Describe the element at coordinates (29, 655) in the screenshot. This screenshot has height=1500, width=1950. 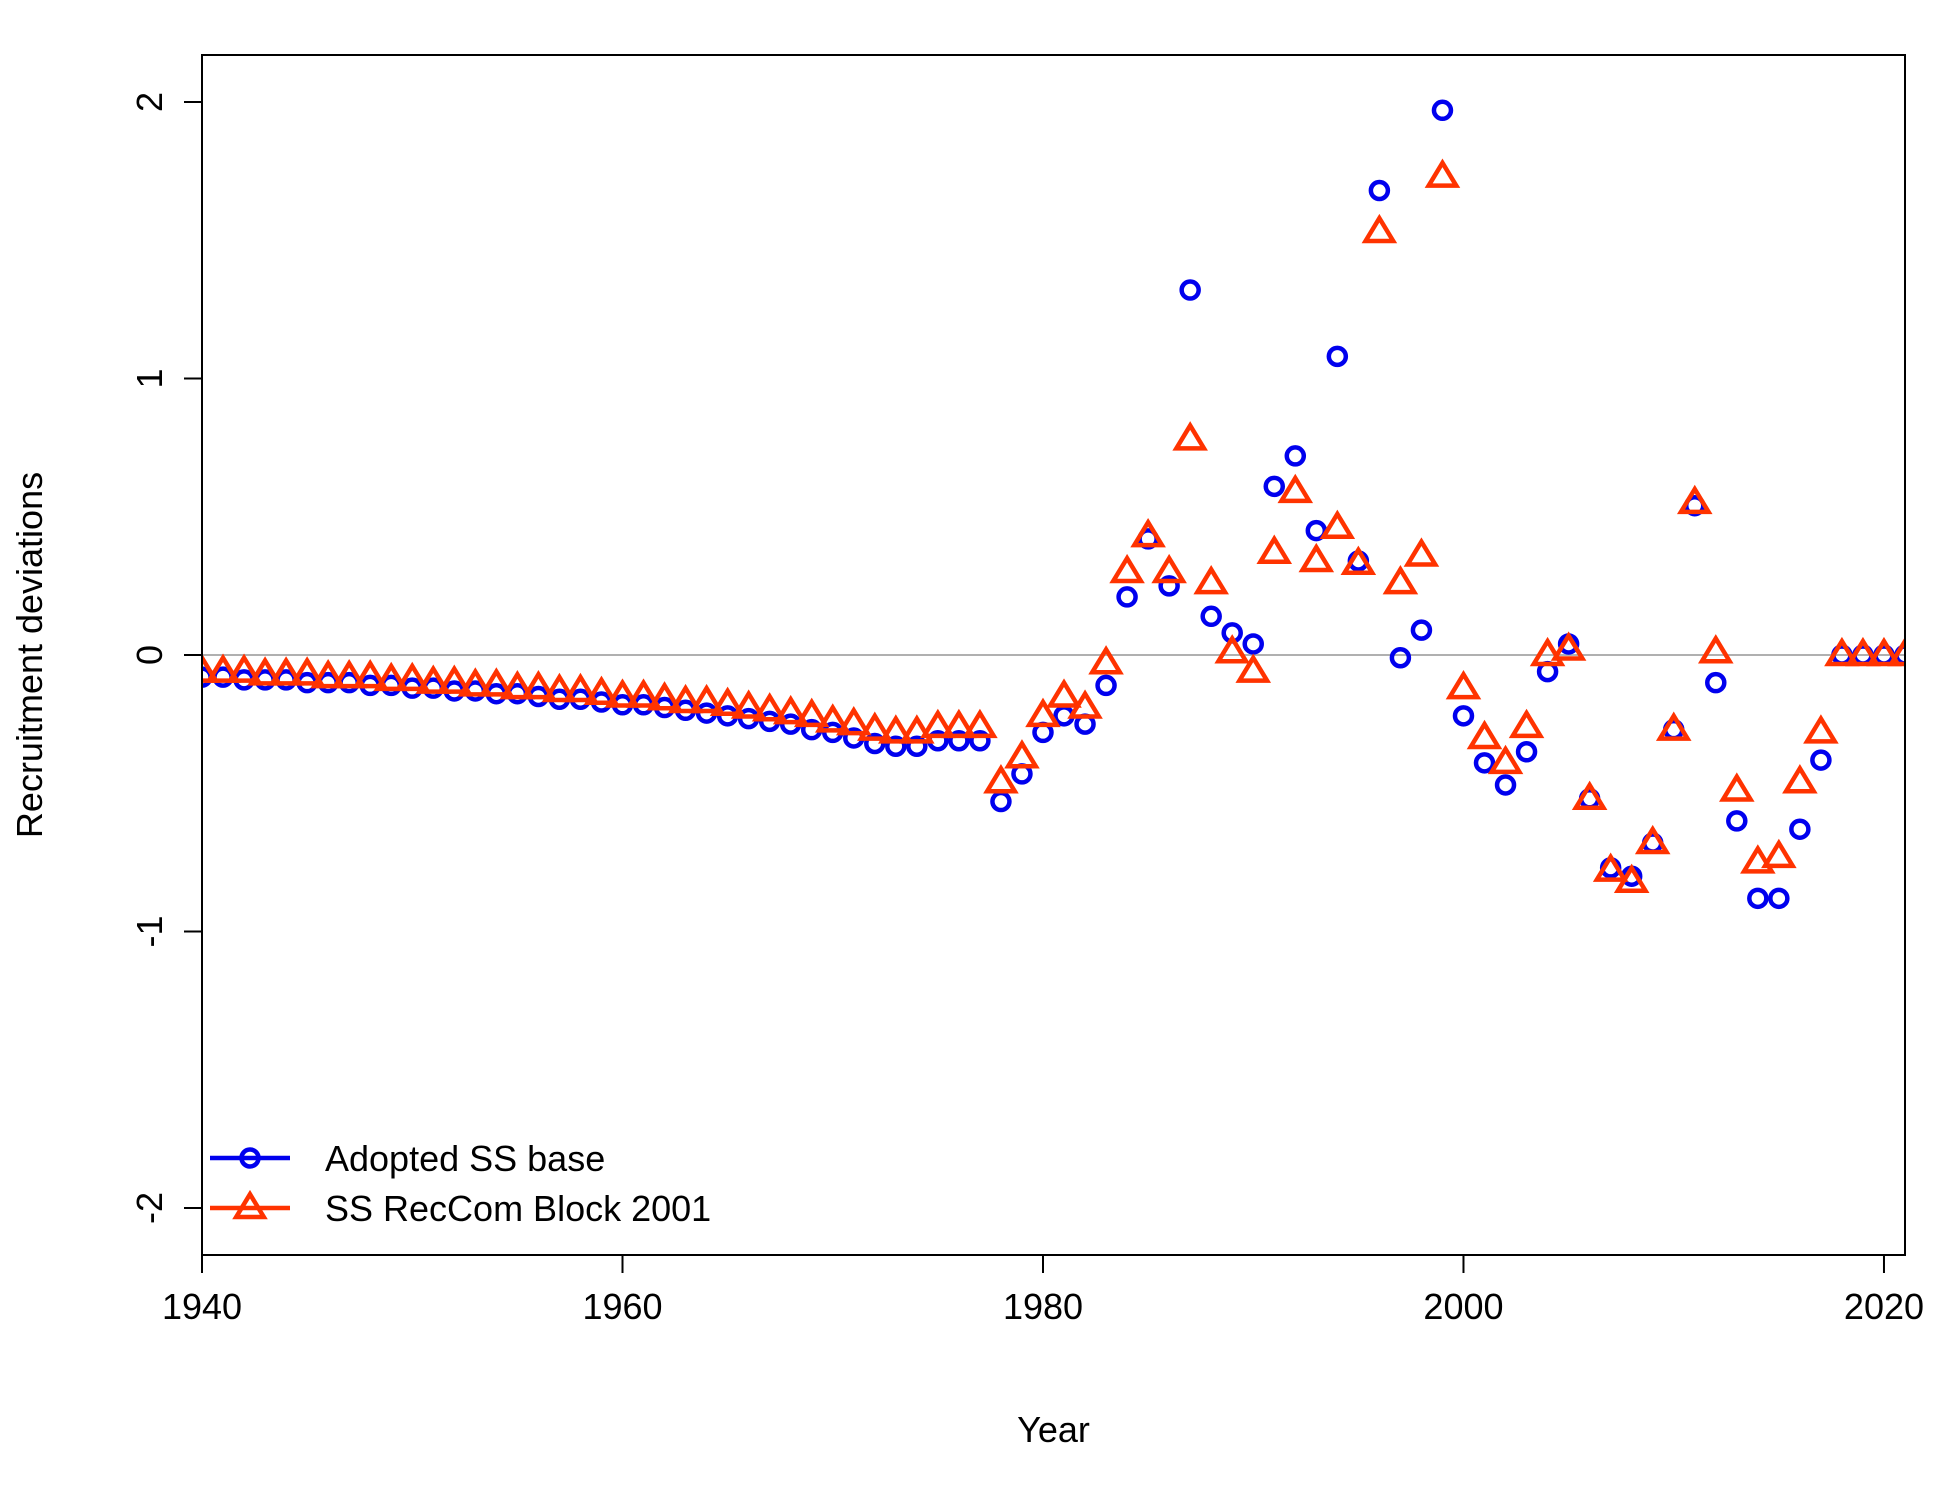
I see `y-axis-label: Recruitment deviations` at that location.